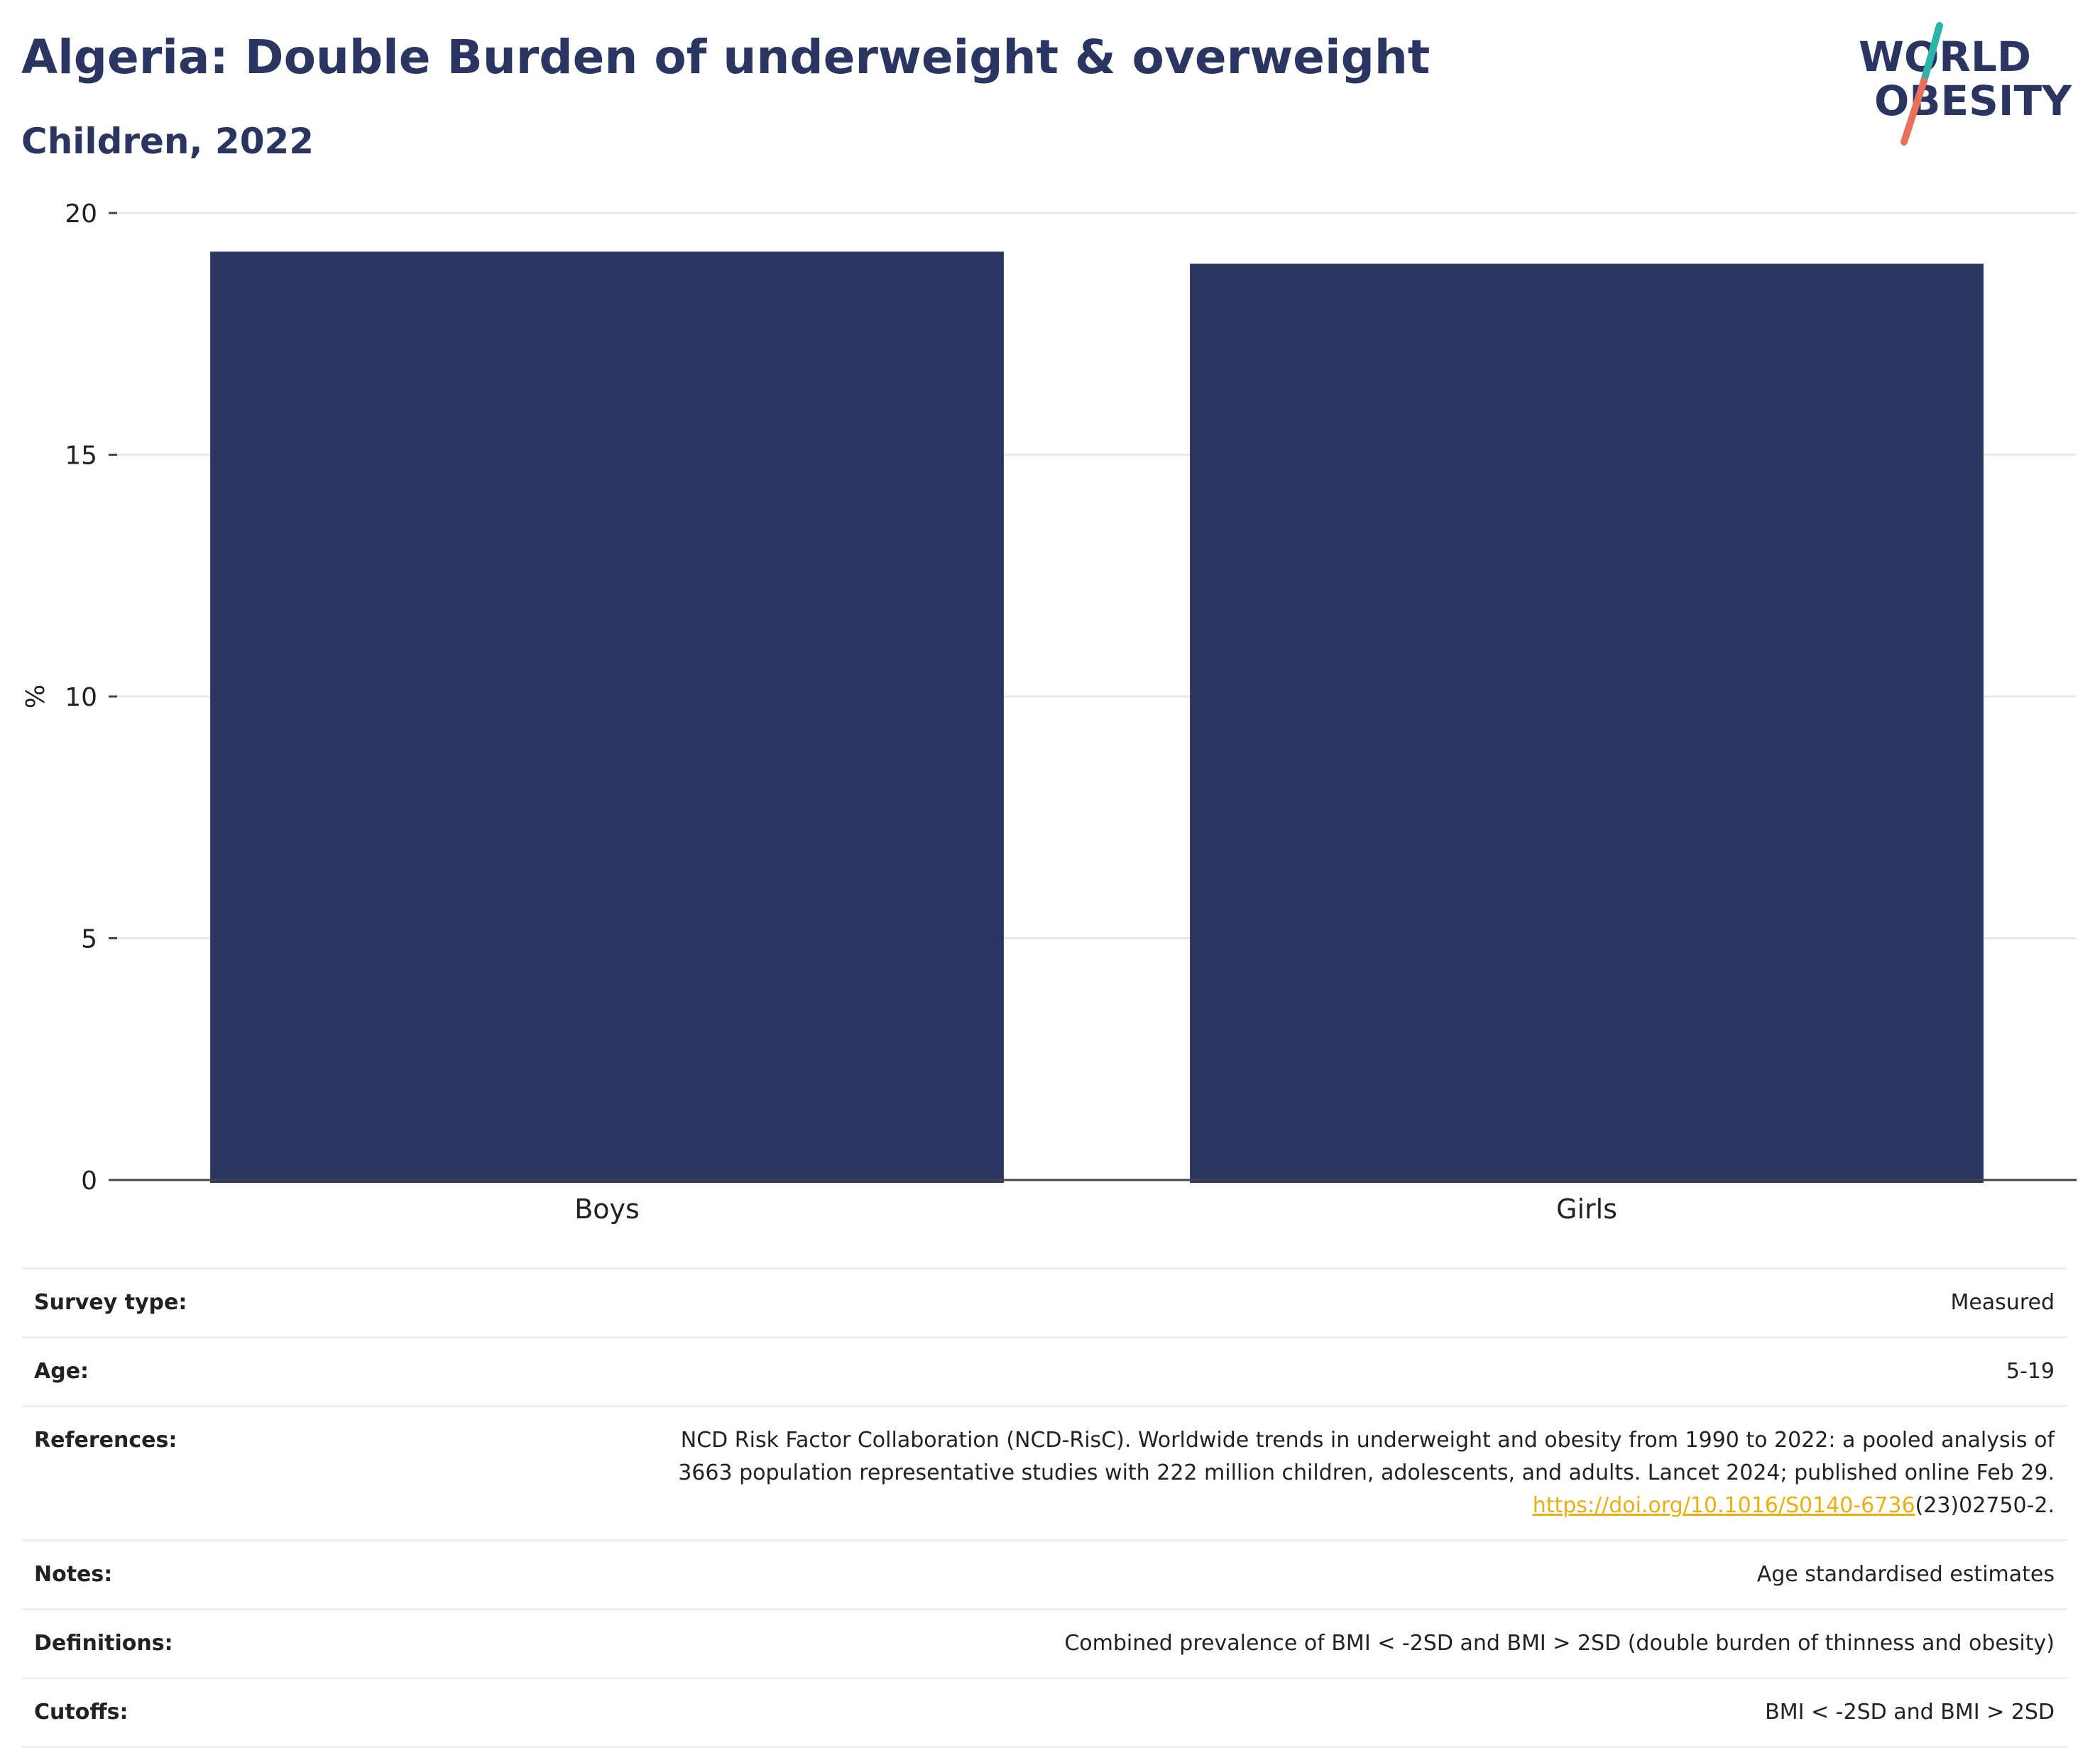 This screenshot has width=2100, height=1748. Describe the element at coordinates (1905, 1574) in the screenshot. I see `meta-value: Age standardised estimates` at that location.